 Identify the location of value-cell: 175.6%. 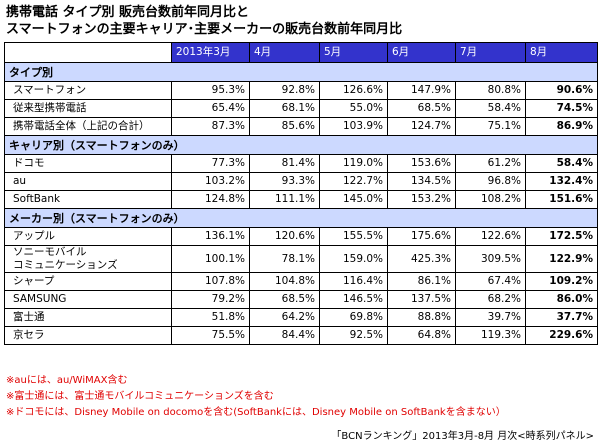
(421, 236).